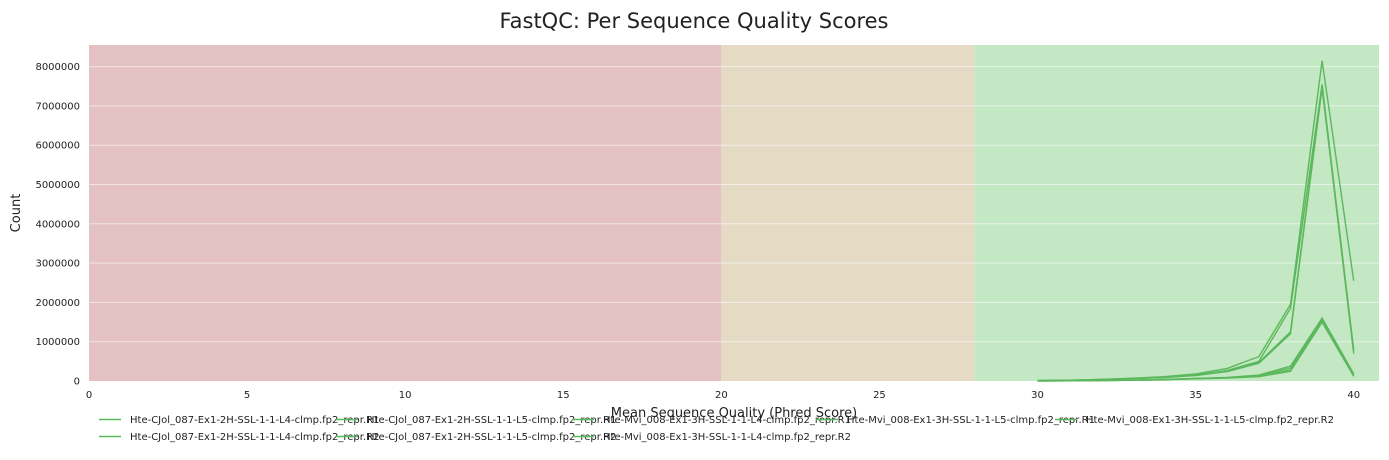 This screenshot has width=1389, height=460. I want to click on x-tick-label-5: 25, so click(879, 395).